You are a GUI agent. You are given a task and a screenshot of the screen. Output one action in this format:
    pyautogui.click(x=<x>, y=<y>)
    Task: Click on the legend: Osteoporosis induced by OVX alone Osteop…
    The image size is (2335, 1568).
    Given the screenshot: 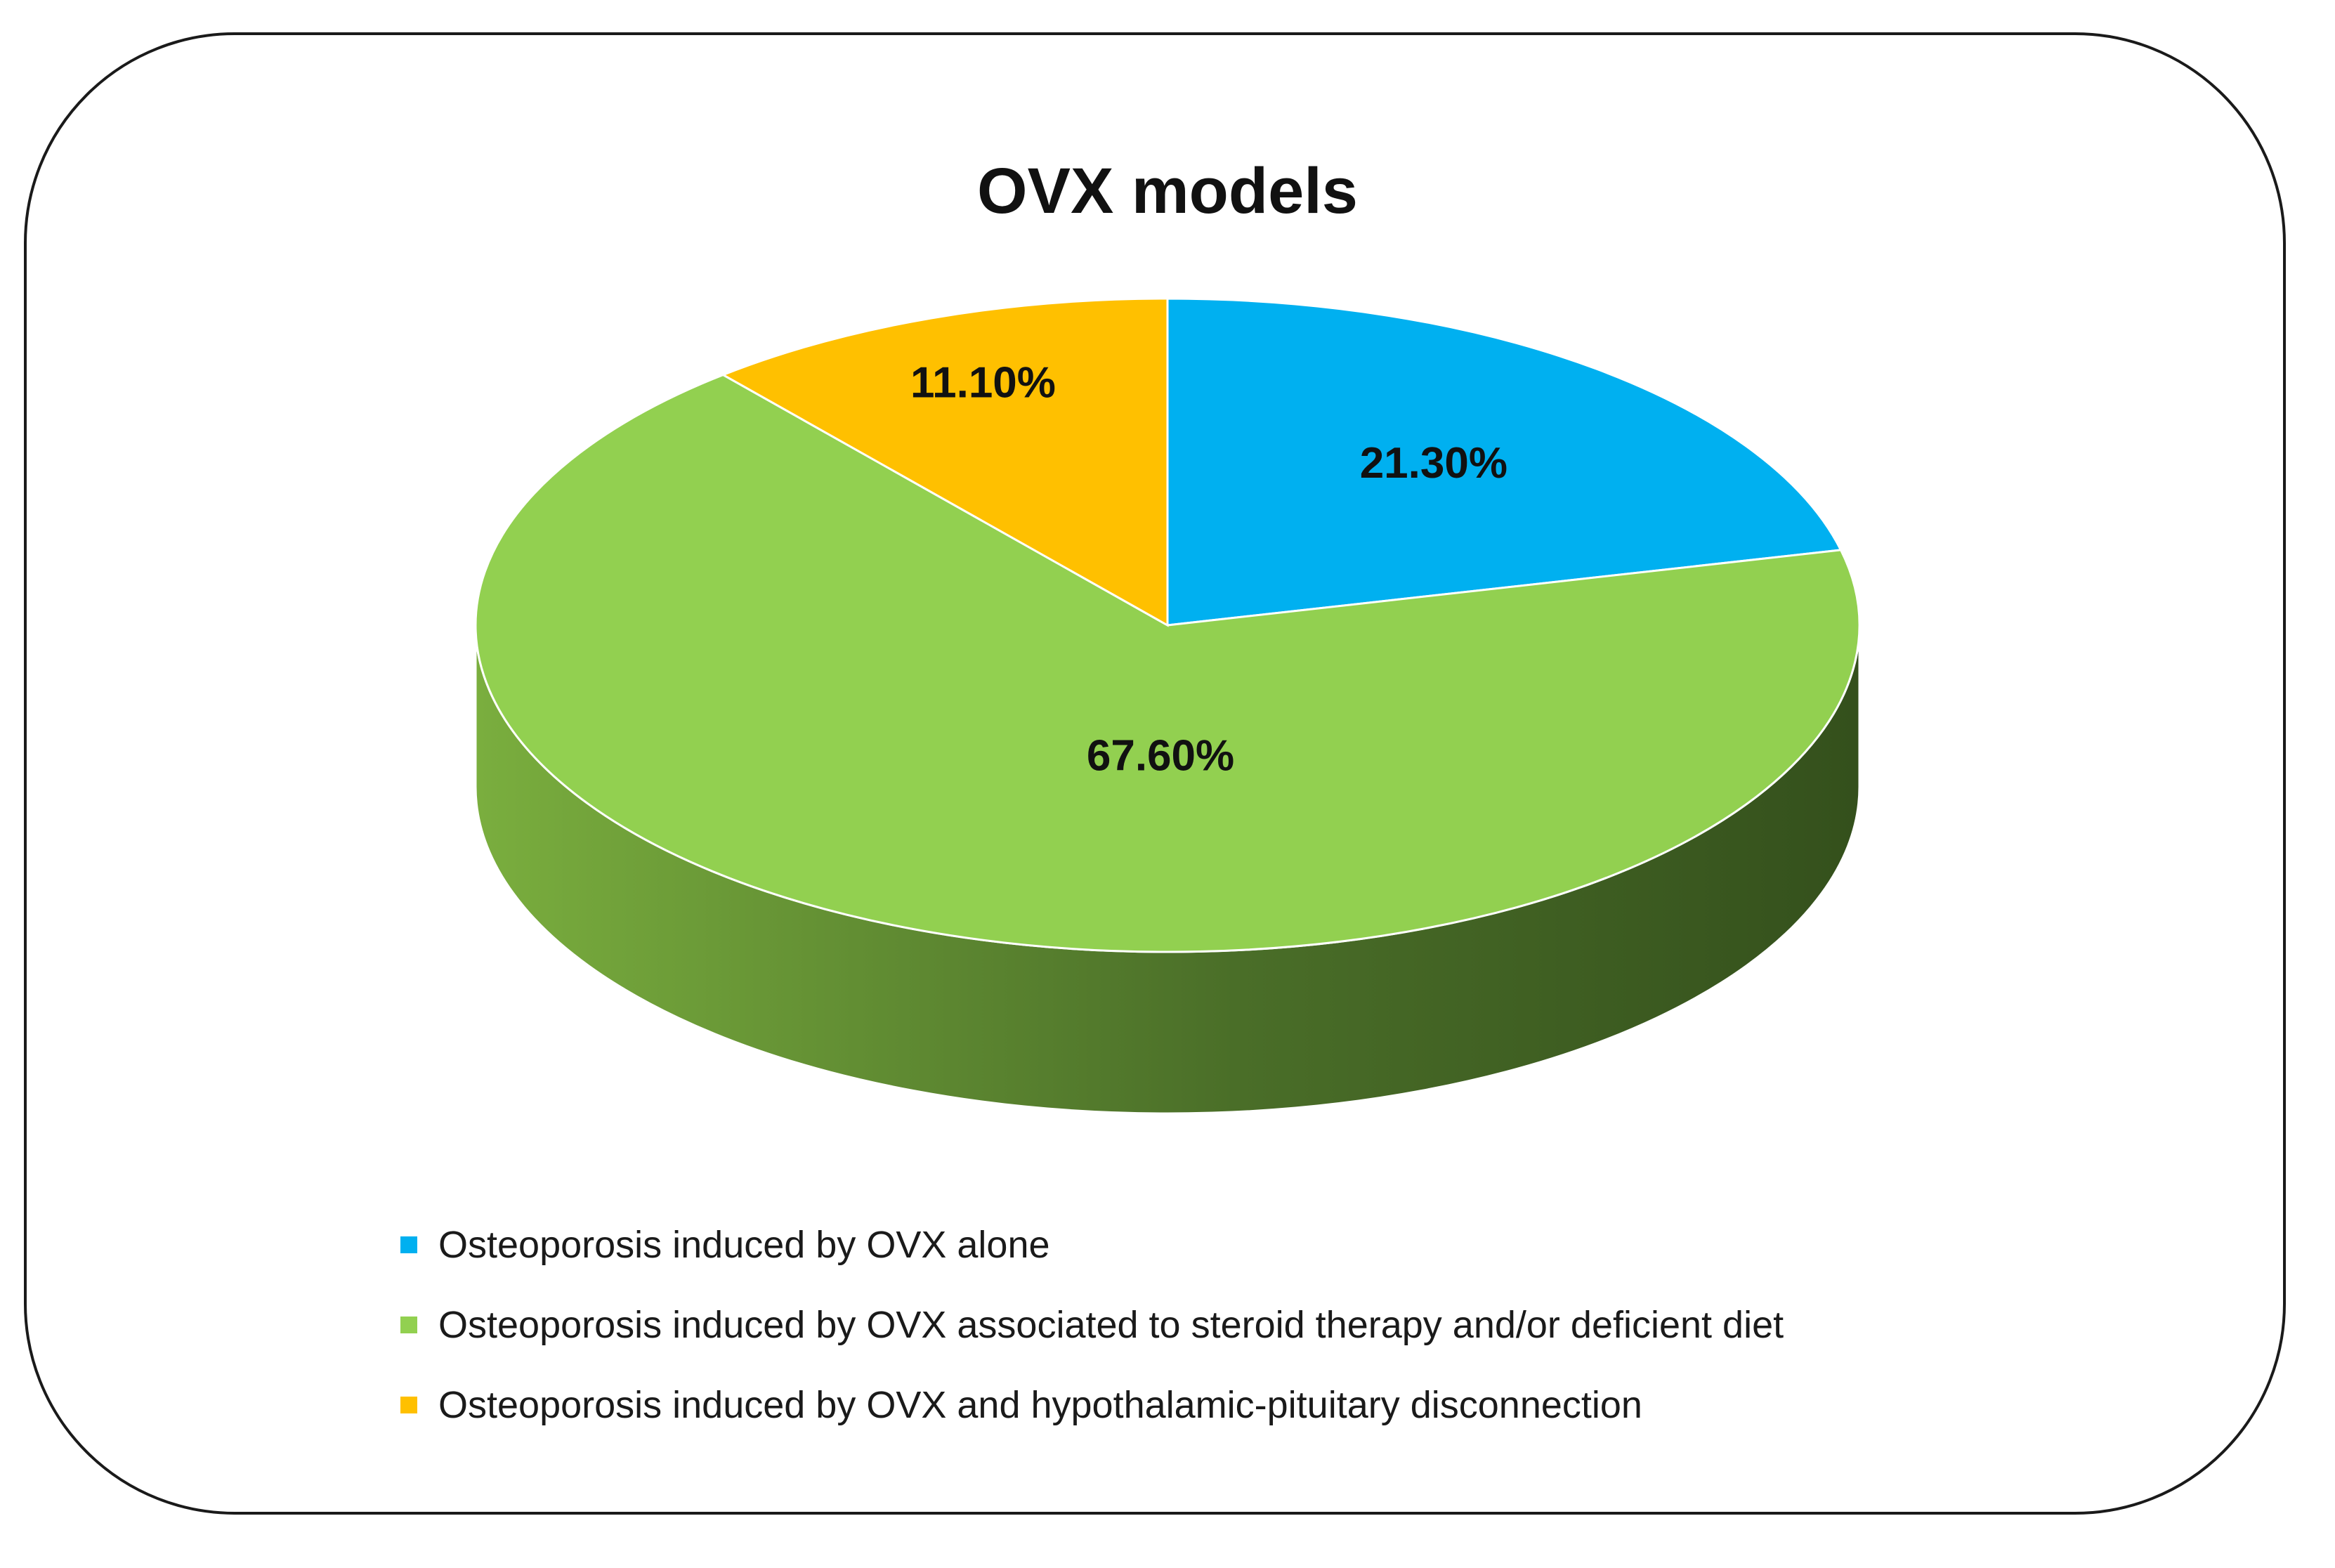 What is the action you would take?
    pyautogui.click(x=1092, y=1325)
    